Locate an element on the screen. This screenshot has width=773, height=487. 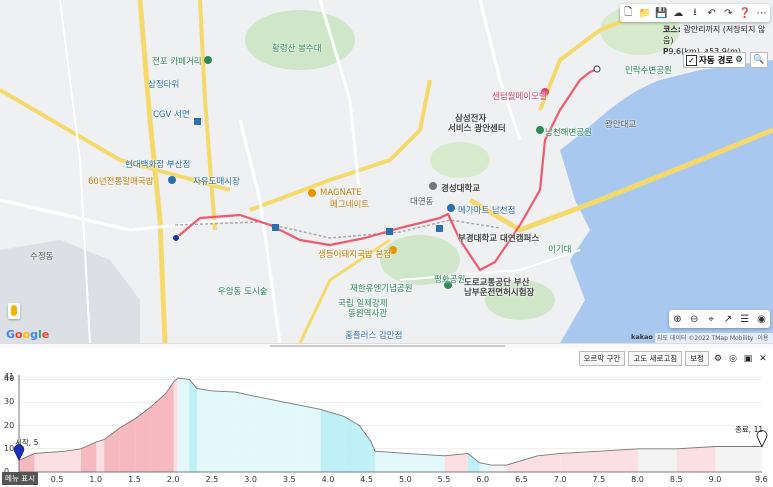
resize-grip is located at coordinates (387, 346).